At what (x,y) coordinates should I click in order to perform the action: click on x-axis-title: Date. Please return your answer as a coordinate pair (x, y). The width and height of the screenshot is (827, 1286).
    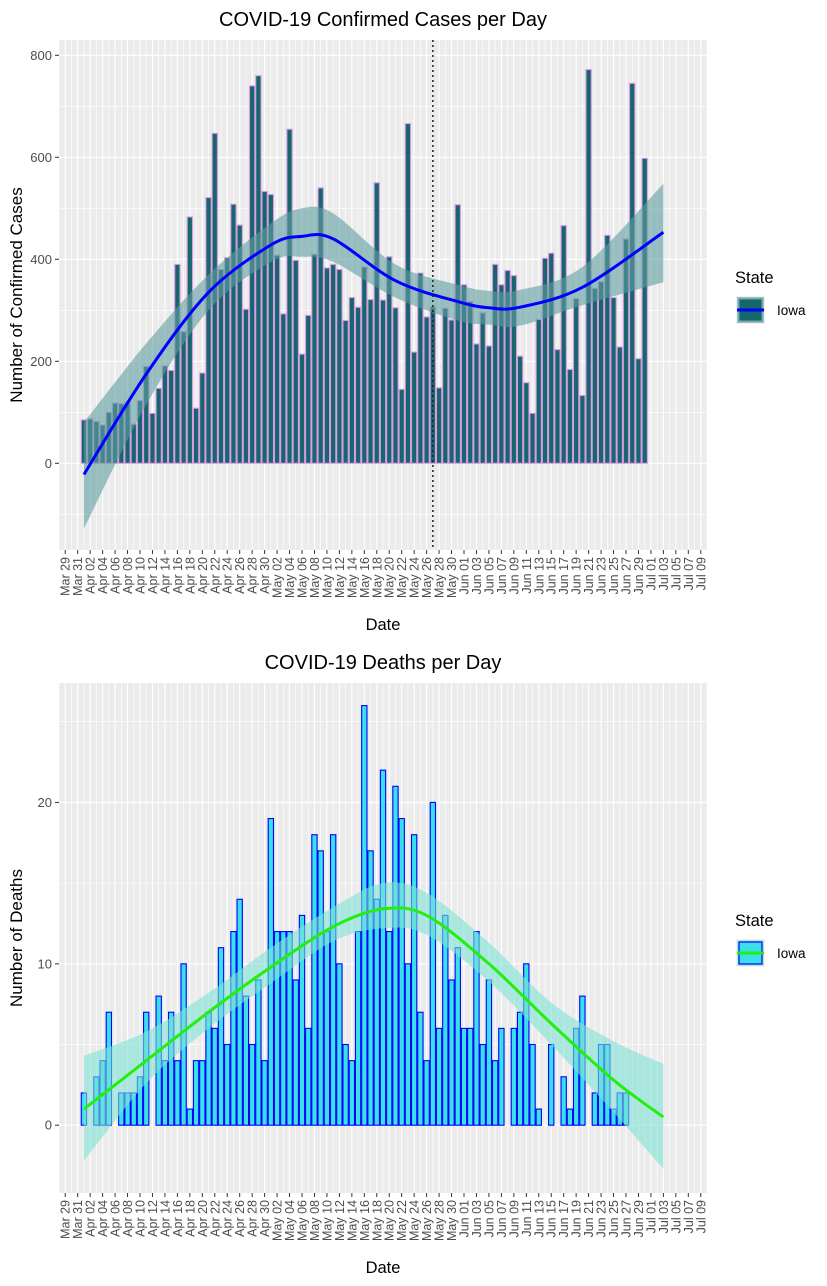
    Looking at the image, I should click on (383, 625).